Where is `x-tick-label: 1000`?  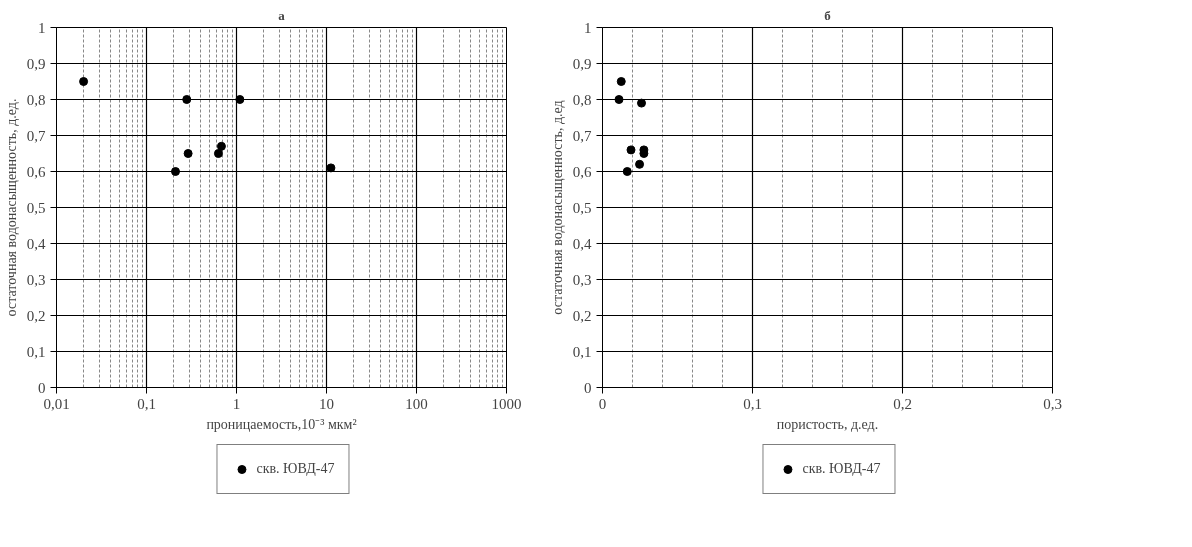
x-tick-label: 1000 is located at coordinates (506, 403).